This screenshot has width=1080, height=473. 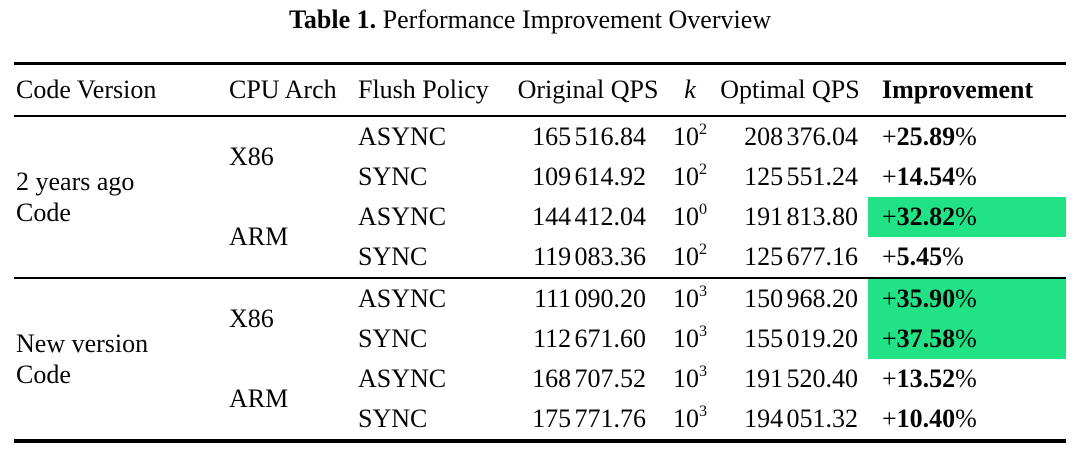 What do you see at coordinates (926, 136) in the screenshot?
I see `improvement-value: 25.89` at bounding box center [926, 136].